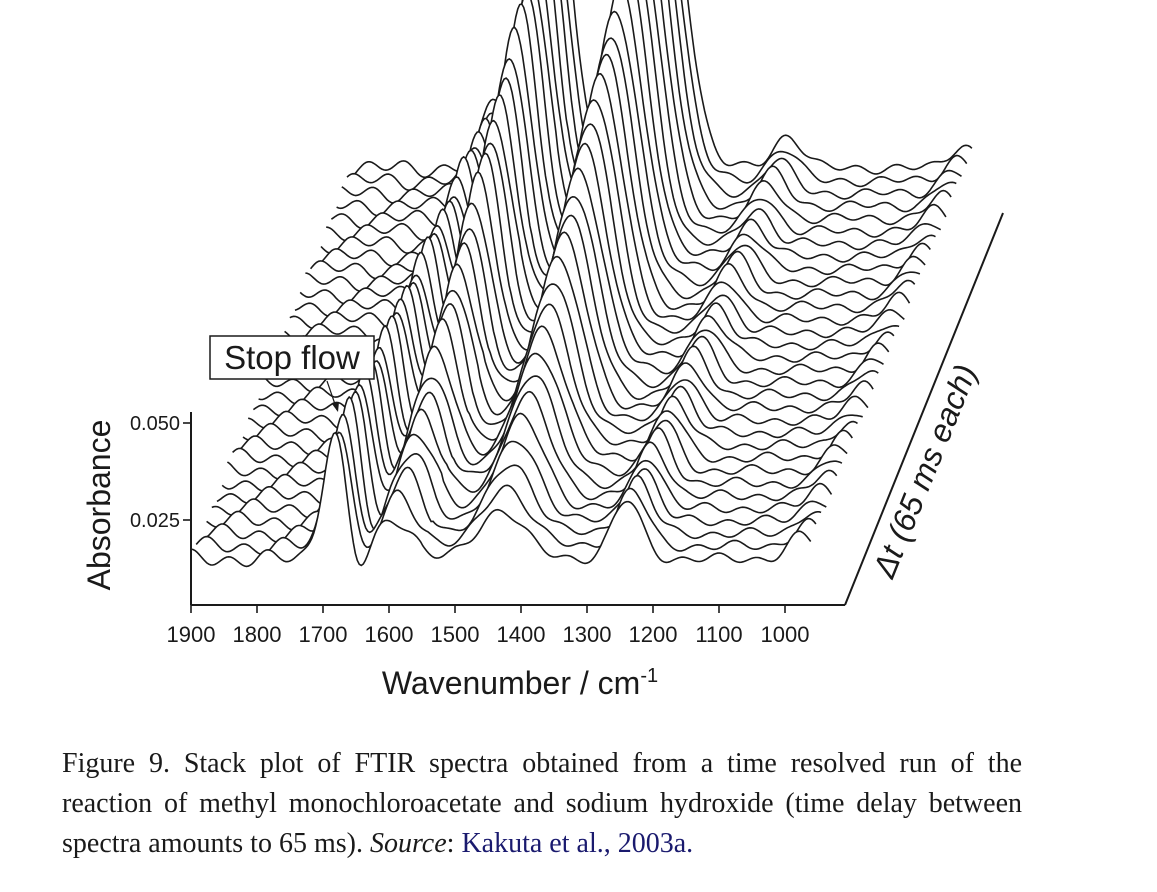 Image resolution: width=1157 pixels, height=892 pixels. What do you see at coordinates (653, 634) in the screenshot?
I see `x-tick-label: 1200` at bounding box center [653, 634].